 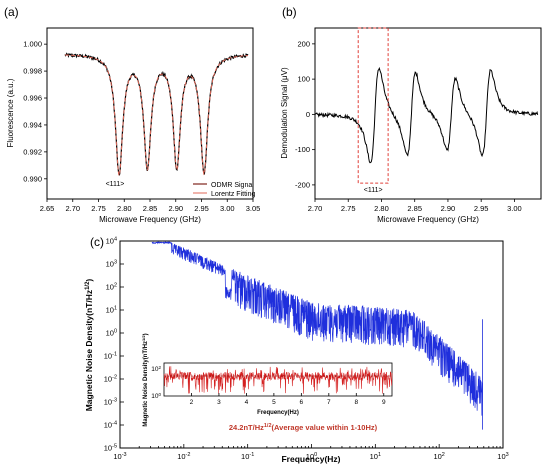 I want to click on chart-a-xlabel: Microwave Frequency (GHz), so click(x=150, y=219).